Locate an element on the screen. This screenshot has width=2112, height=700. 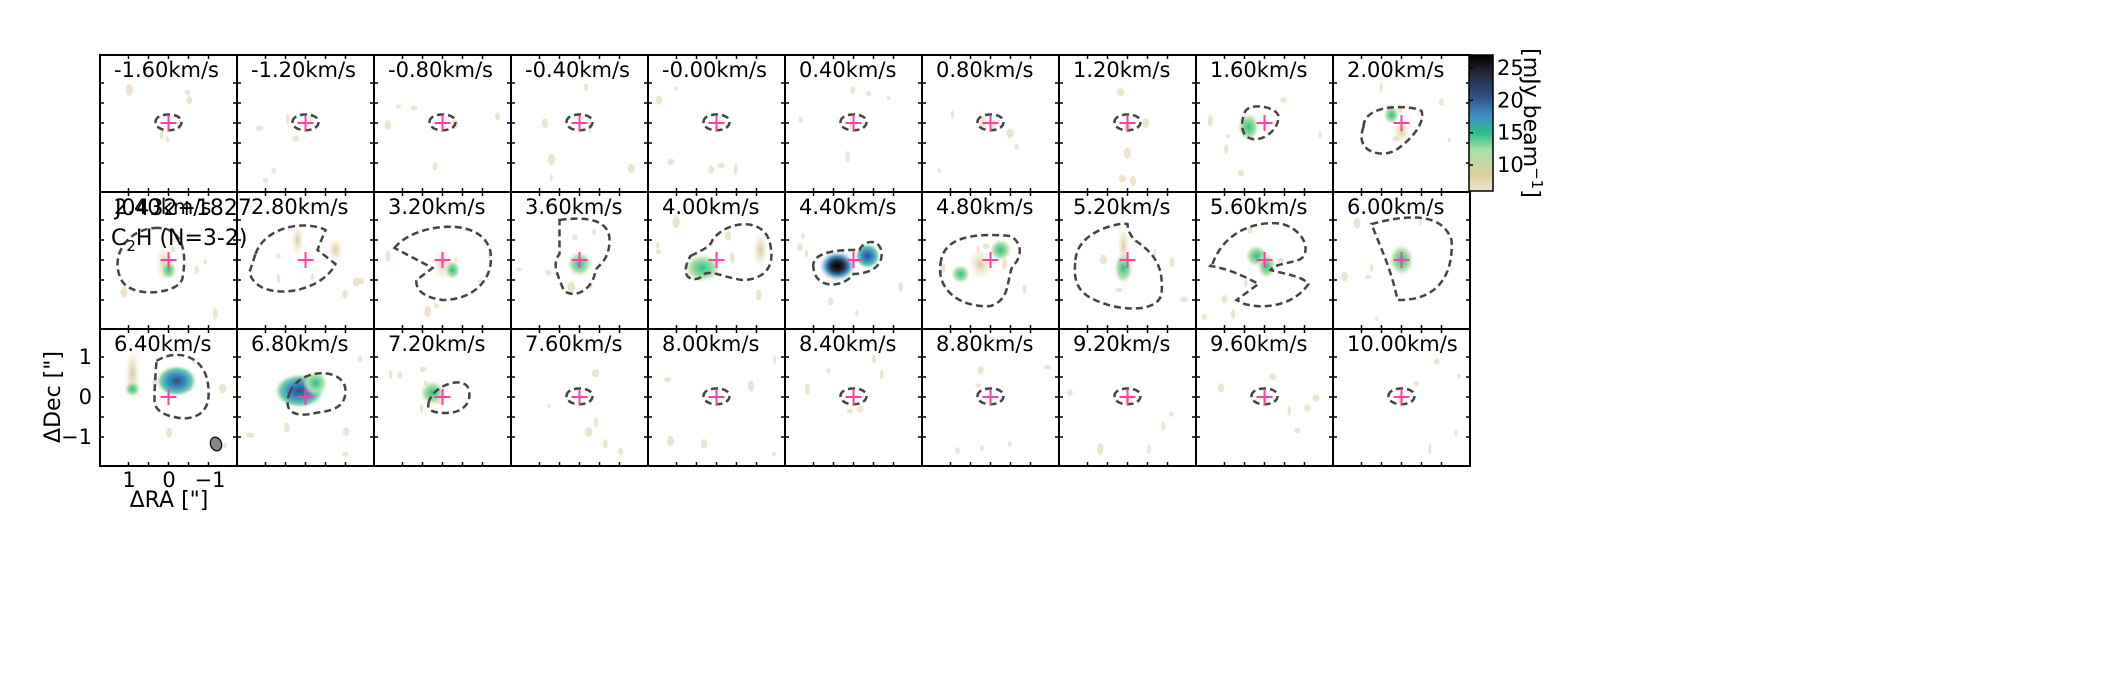
channel-velocity-label: 7.60km/s is located at coordinates (573, 344).